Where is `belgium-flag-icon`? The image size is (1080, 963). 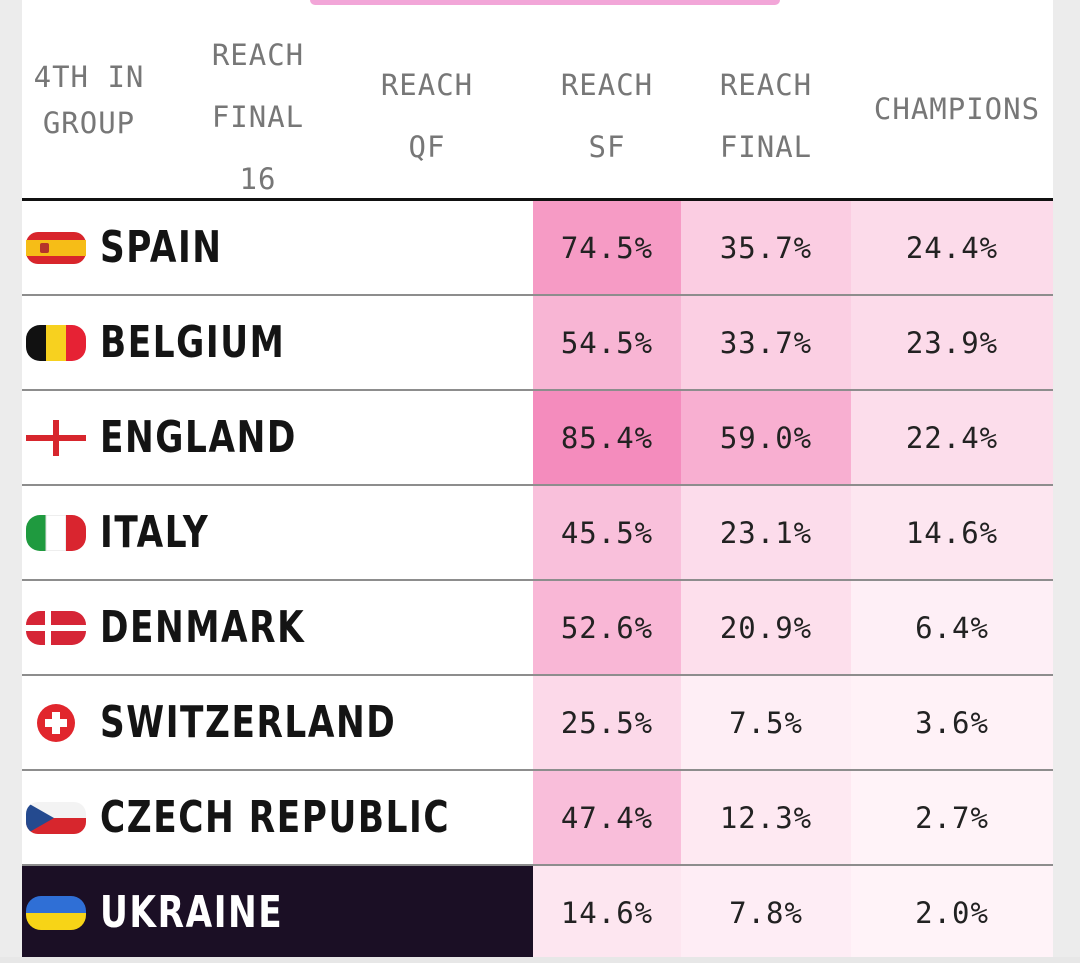
belgium-flag-icon is located at coordinates (56, 343).